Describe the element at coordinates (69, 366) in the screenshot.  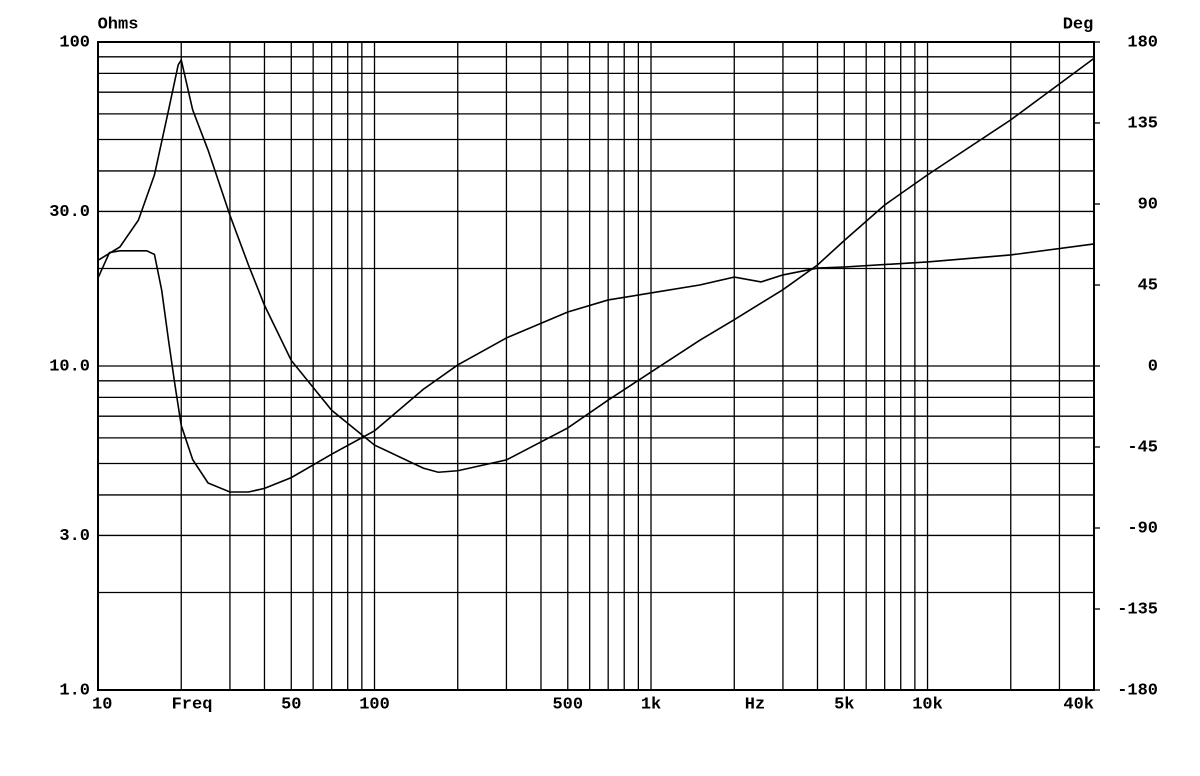
I see `y-tick-label: 10.0` at that location.